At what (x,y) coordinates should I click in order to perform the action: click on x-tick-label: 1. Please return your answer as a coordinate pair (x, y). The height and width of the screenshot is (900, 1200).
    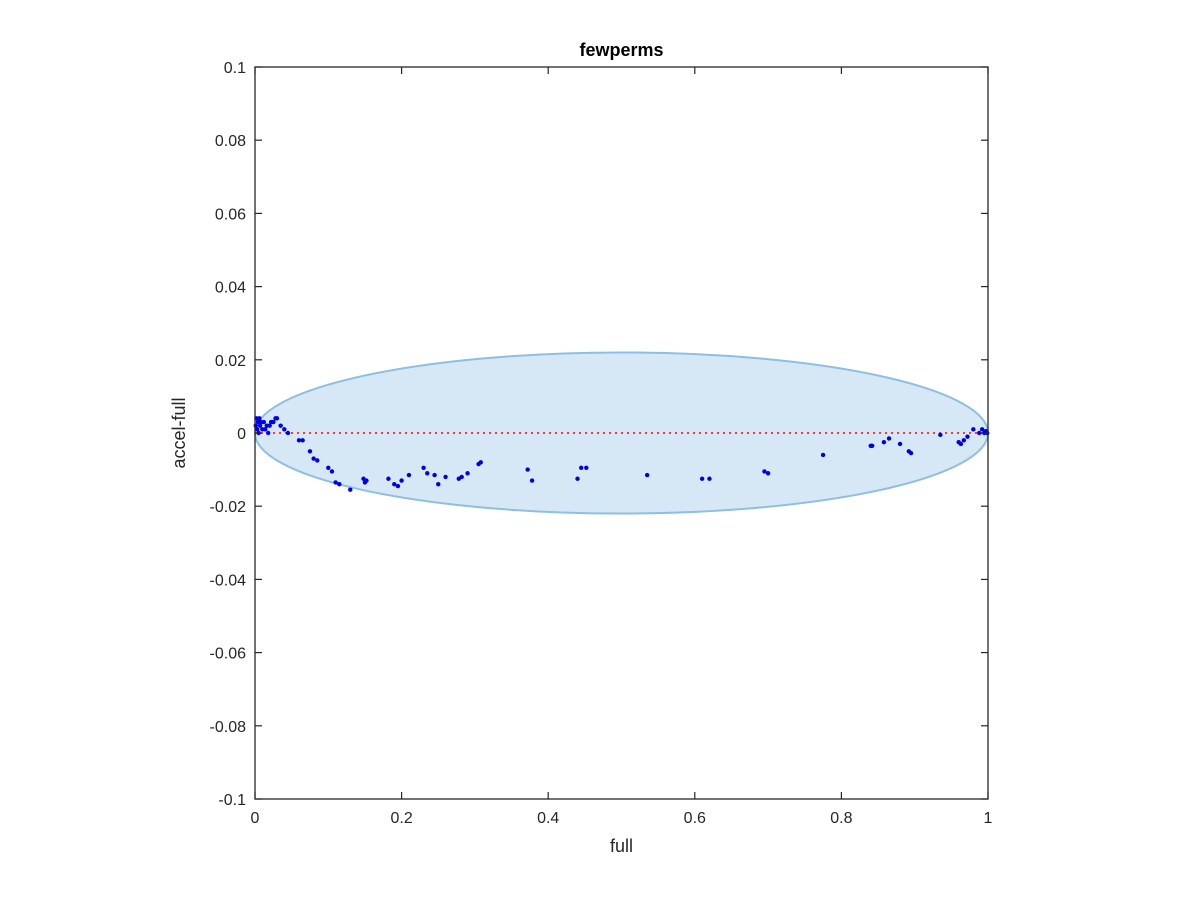
    Looking at the image, I should click on (988, 818).